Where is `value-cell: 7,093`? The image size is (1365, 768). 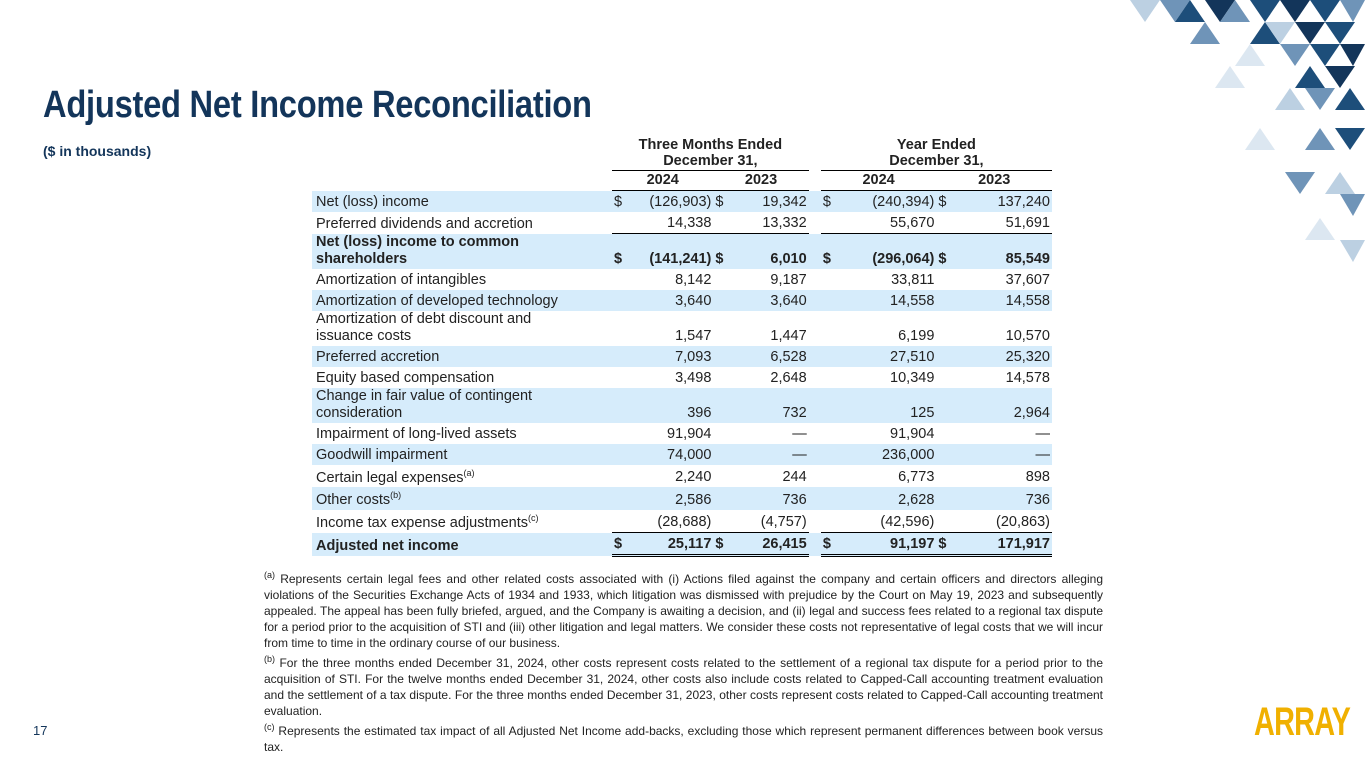 value-cell: 7,093 is located at coordinates (674, 356).